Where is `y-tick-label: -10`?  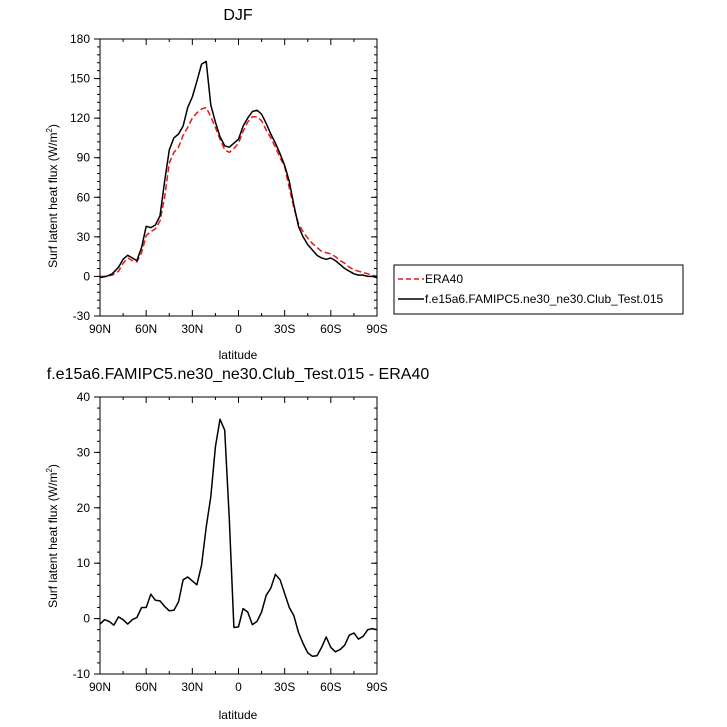
y-tick-label: -10 is located at coordinates (82, 674).